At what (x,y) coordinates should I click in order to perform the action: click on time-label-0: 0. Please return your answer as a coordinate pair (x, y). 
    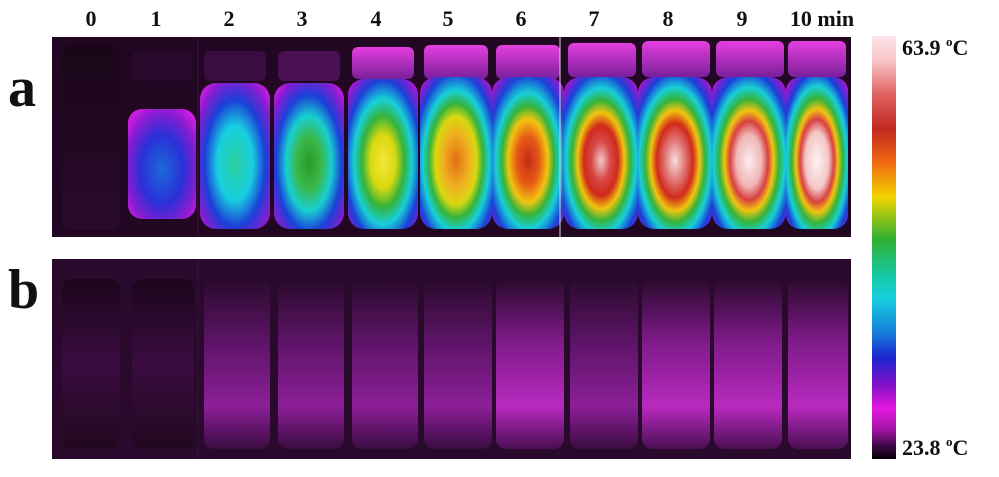
    Looking at the image, I should click on (91, 18).